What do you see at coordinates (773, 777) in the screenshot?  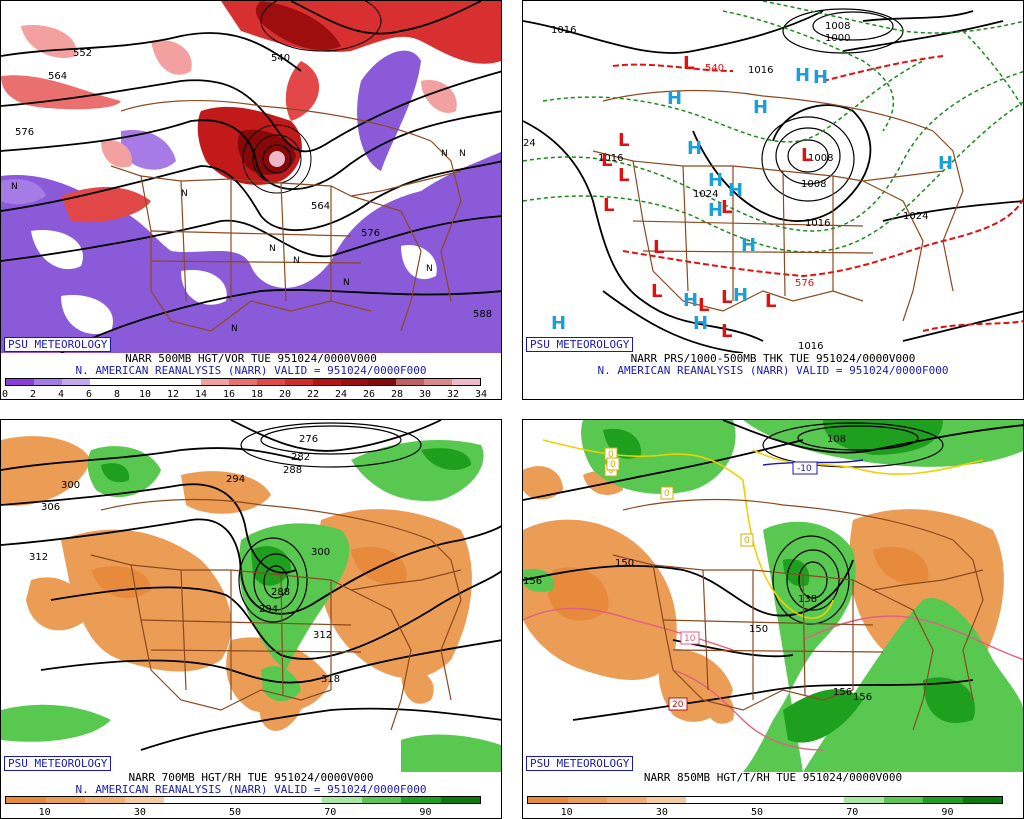 I see `panel-title: NARR 850MB HGT/T/RH TUE 951024/0000V000` at bounding box center [773, 777].